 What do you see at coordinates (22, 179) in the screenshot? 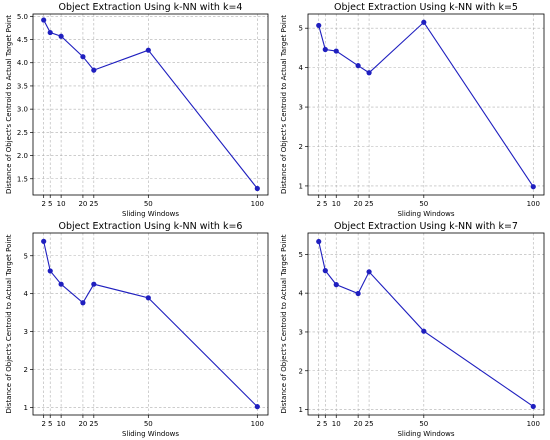
I see `y-tick-label: 1.5` at bounding box center [22, 179].